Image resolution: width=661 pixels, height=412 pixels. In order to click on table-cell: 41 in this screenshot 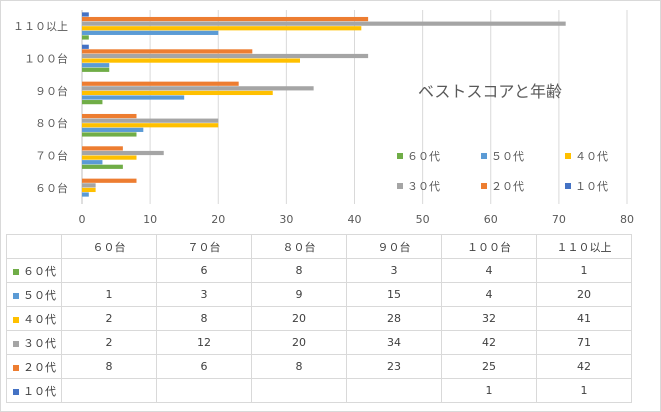, I will do `click(584, 318)`.